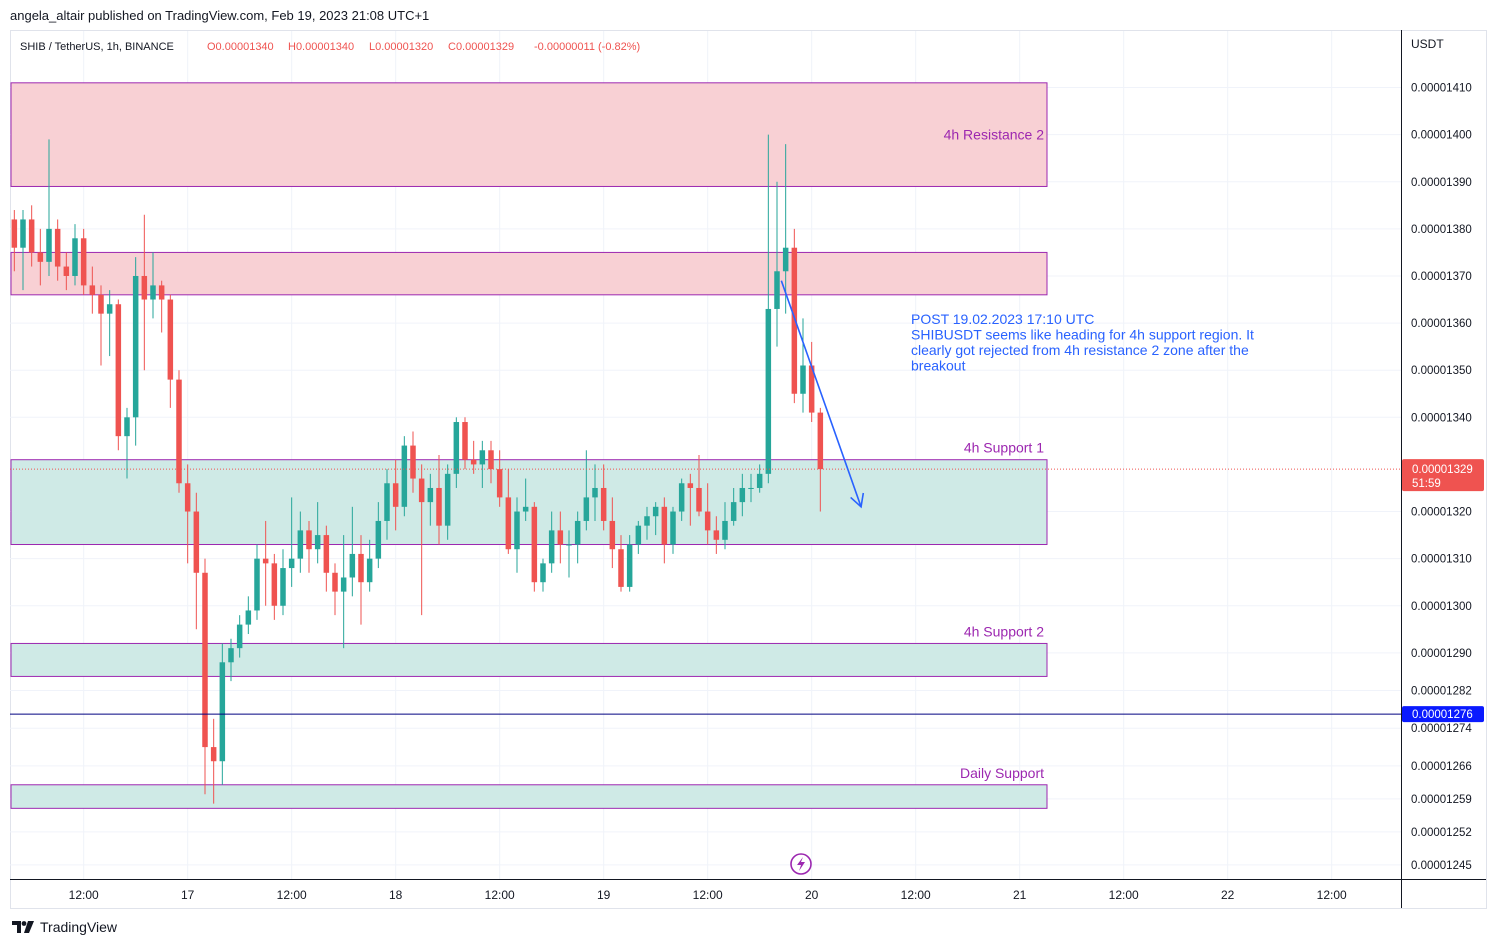 Image resolution: width=1497 pixels, height=947 pixels. Describe the element at coordinates (1441, 277) in the screenshot. I see `y-tick-label: 0.00001370` at that location.